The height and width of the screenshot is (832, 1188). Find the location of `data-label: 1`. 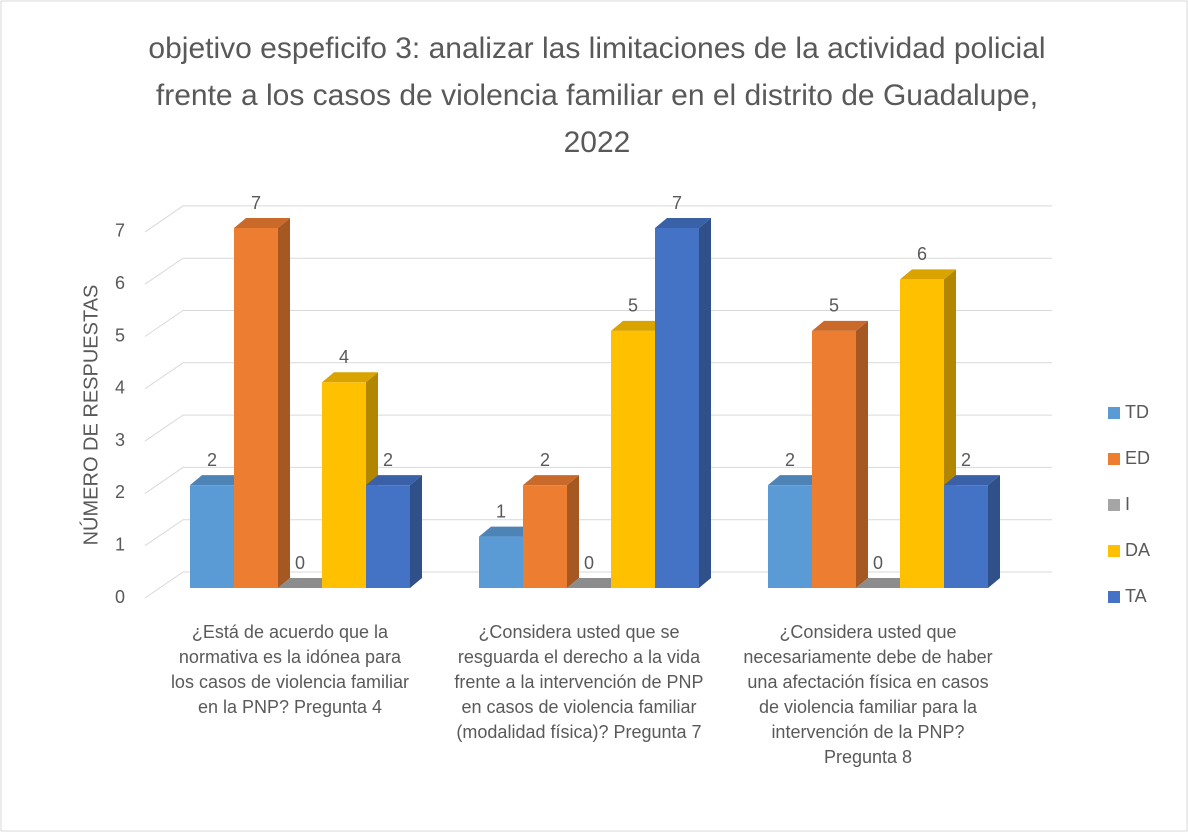

data-label: 1 is located at coordinates (501, 511).